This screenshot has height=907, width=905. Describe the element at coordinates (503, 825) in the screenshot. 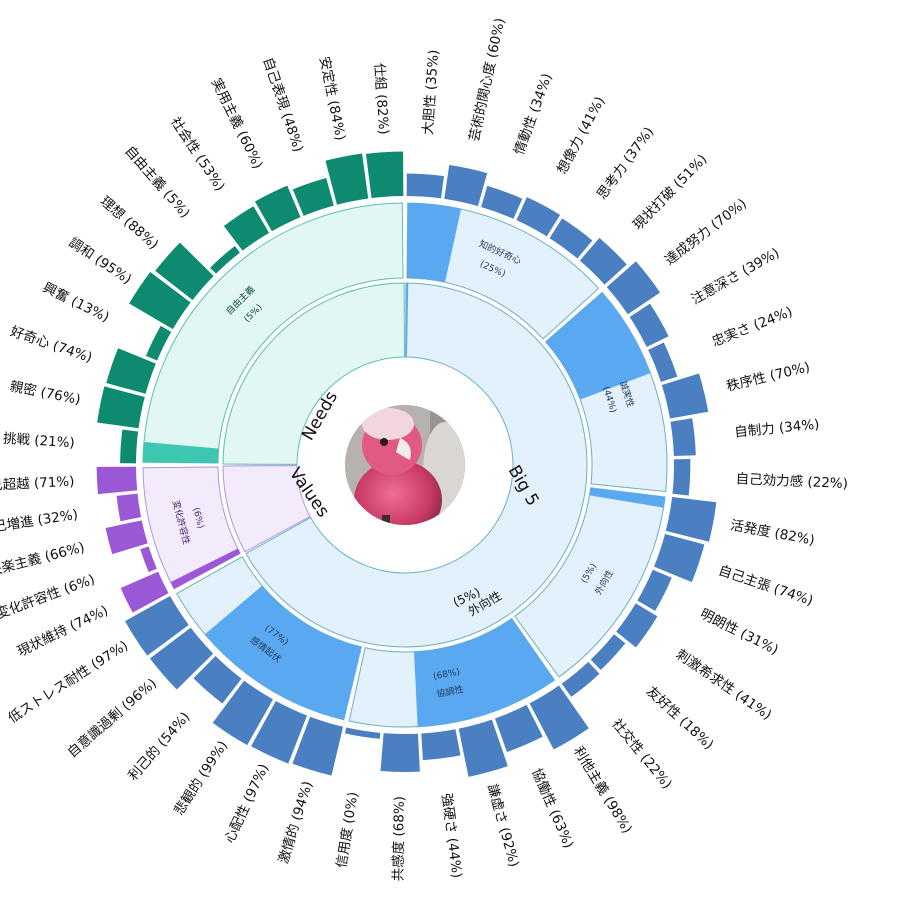

I see `trait-label: 謙虚さ (92%)` at that location.